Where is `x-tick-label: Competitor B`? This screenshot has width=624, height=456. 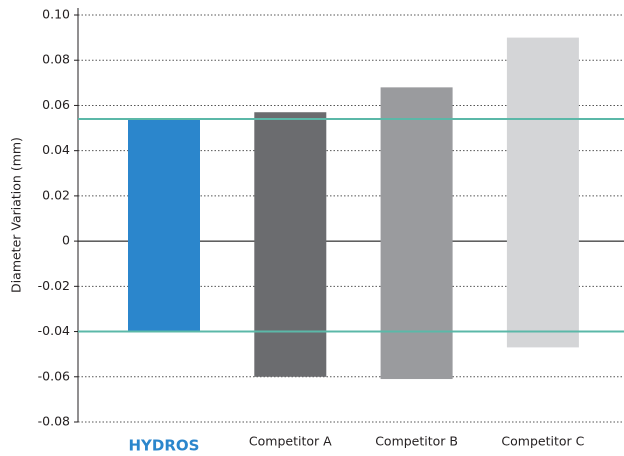
x-tick-label: Competitor B is located at coordinates (416, 441).